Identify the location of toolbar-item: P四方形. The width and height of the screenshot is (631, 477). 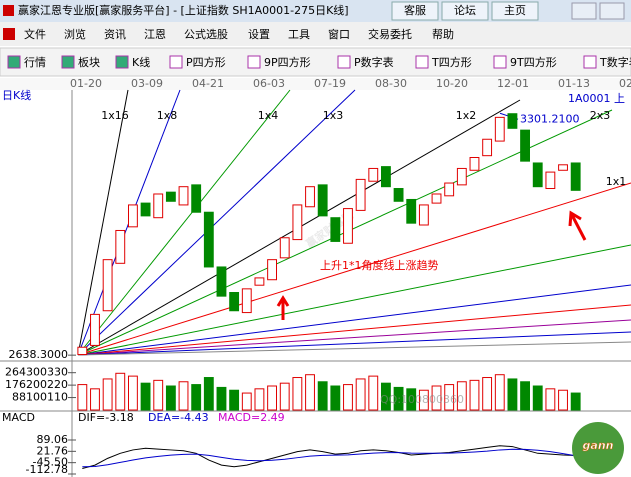
(206, 62).